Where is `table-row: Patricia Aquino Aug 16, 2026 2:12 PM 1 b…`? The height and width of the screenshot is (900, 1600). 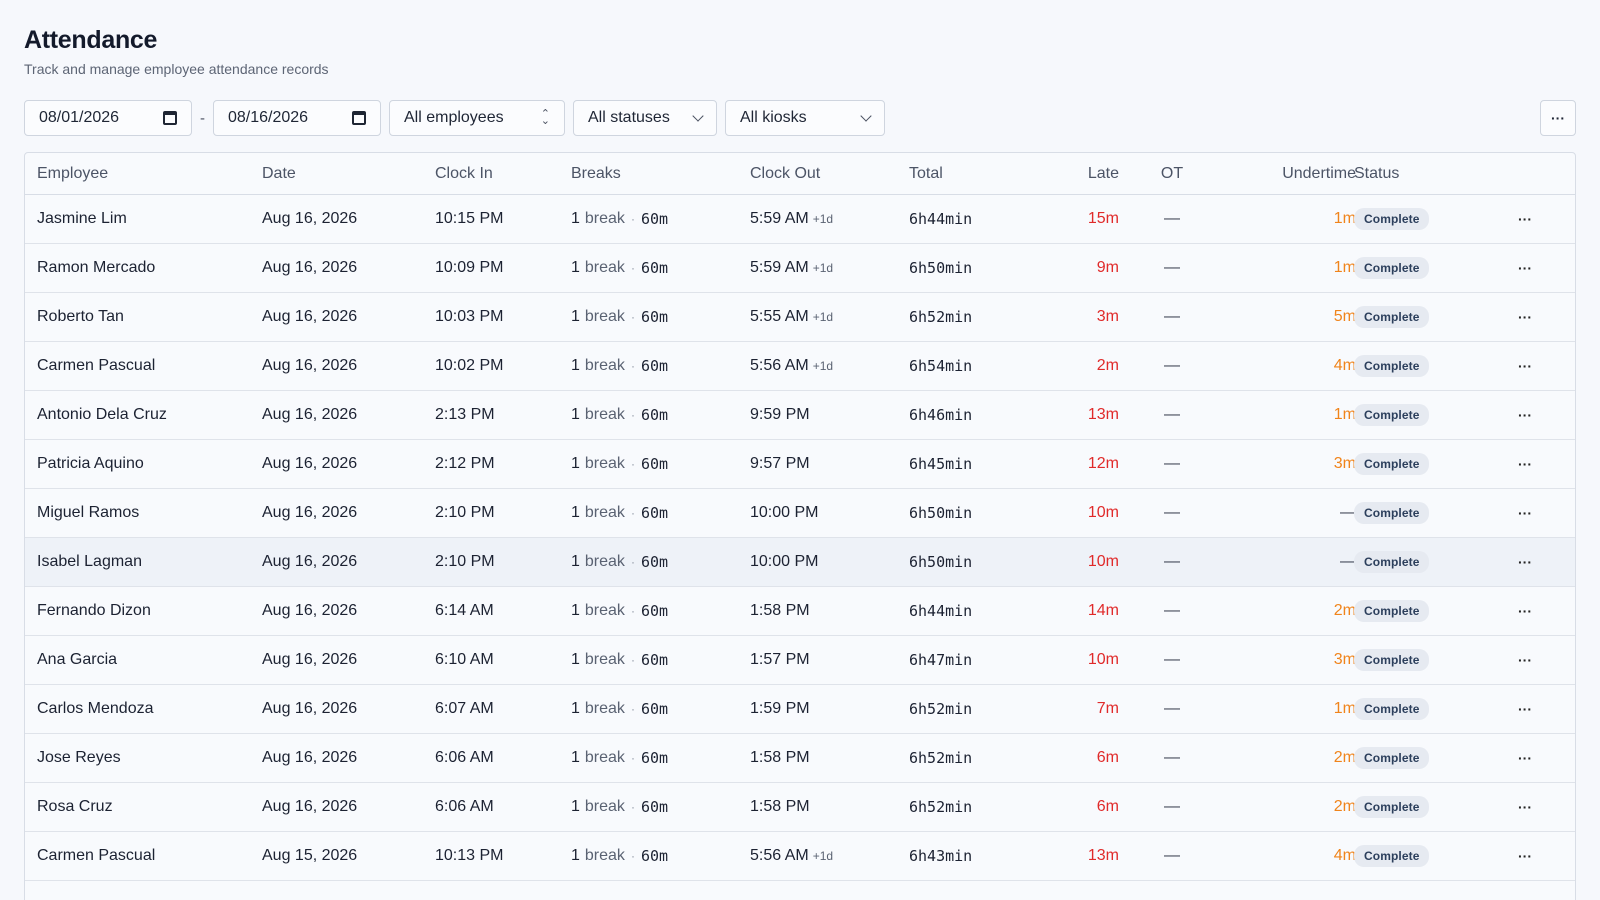
table-row: Patricia Aquino Aug 16, 2026 2:12 PM 1 b… is located at coordinates (800, 464).